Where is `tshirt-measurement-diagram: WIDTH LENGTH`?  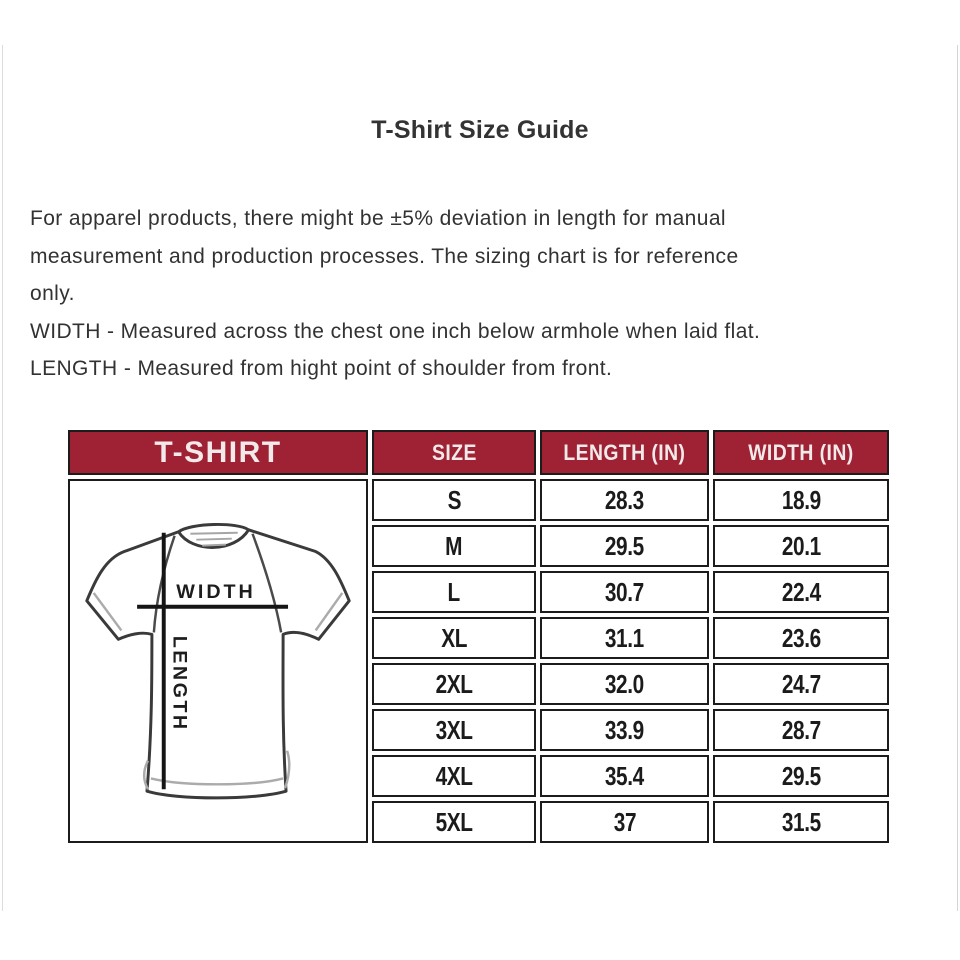 tshirt-measurement-diagram: WIDTH LENGTH is located at coordinates (218, 661).